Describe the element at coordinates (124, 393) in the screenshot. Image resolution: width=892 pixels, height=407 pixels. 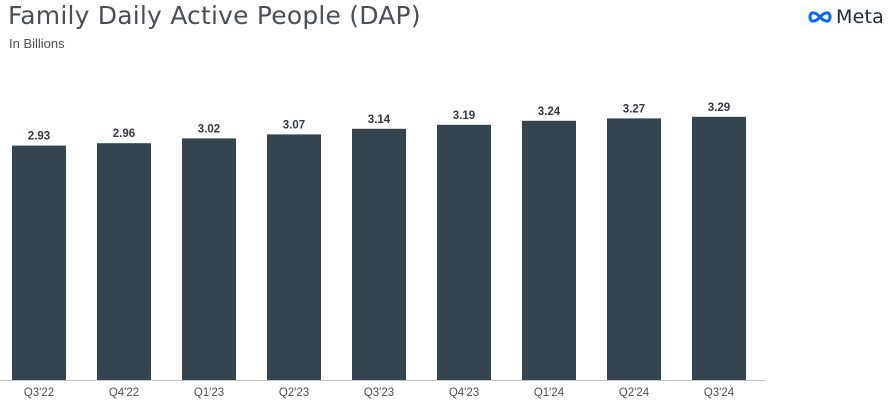
I see `x-tick-label: Q4'22` at that location.